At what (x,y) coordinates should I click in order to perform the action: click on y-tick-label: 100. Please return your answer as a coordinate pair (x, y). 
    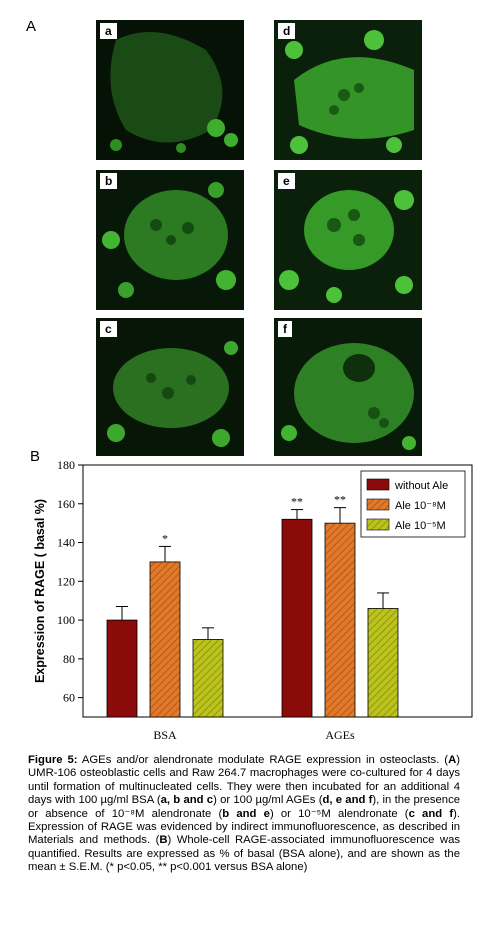
    Looking at the image, I should click on (66, 620).